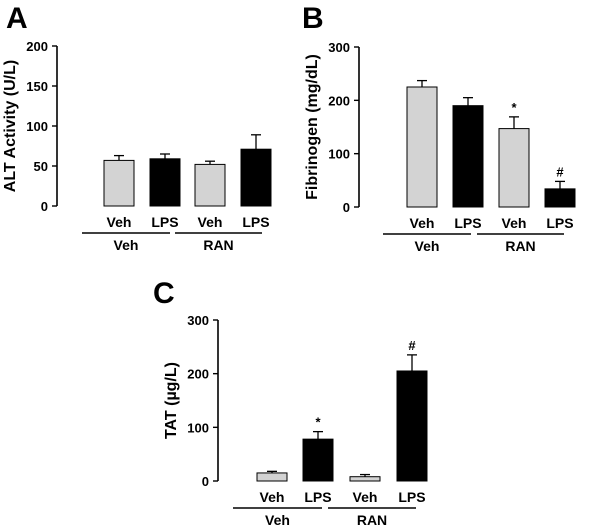 The height and width of the screenshot is (525, 598). What do you see at coordinates (17, 18) in the screenshot?
I see `panel-a-letter: A` at bounding box center [17, 18].